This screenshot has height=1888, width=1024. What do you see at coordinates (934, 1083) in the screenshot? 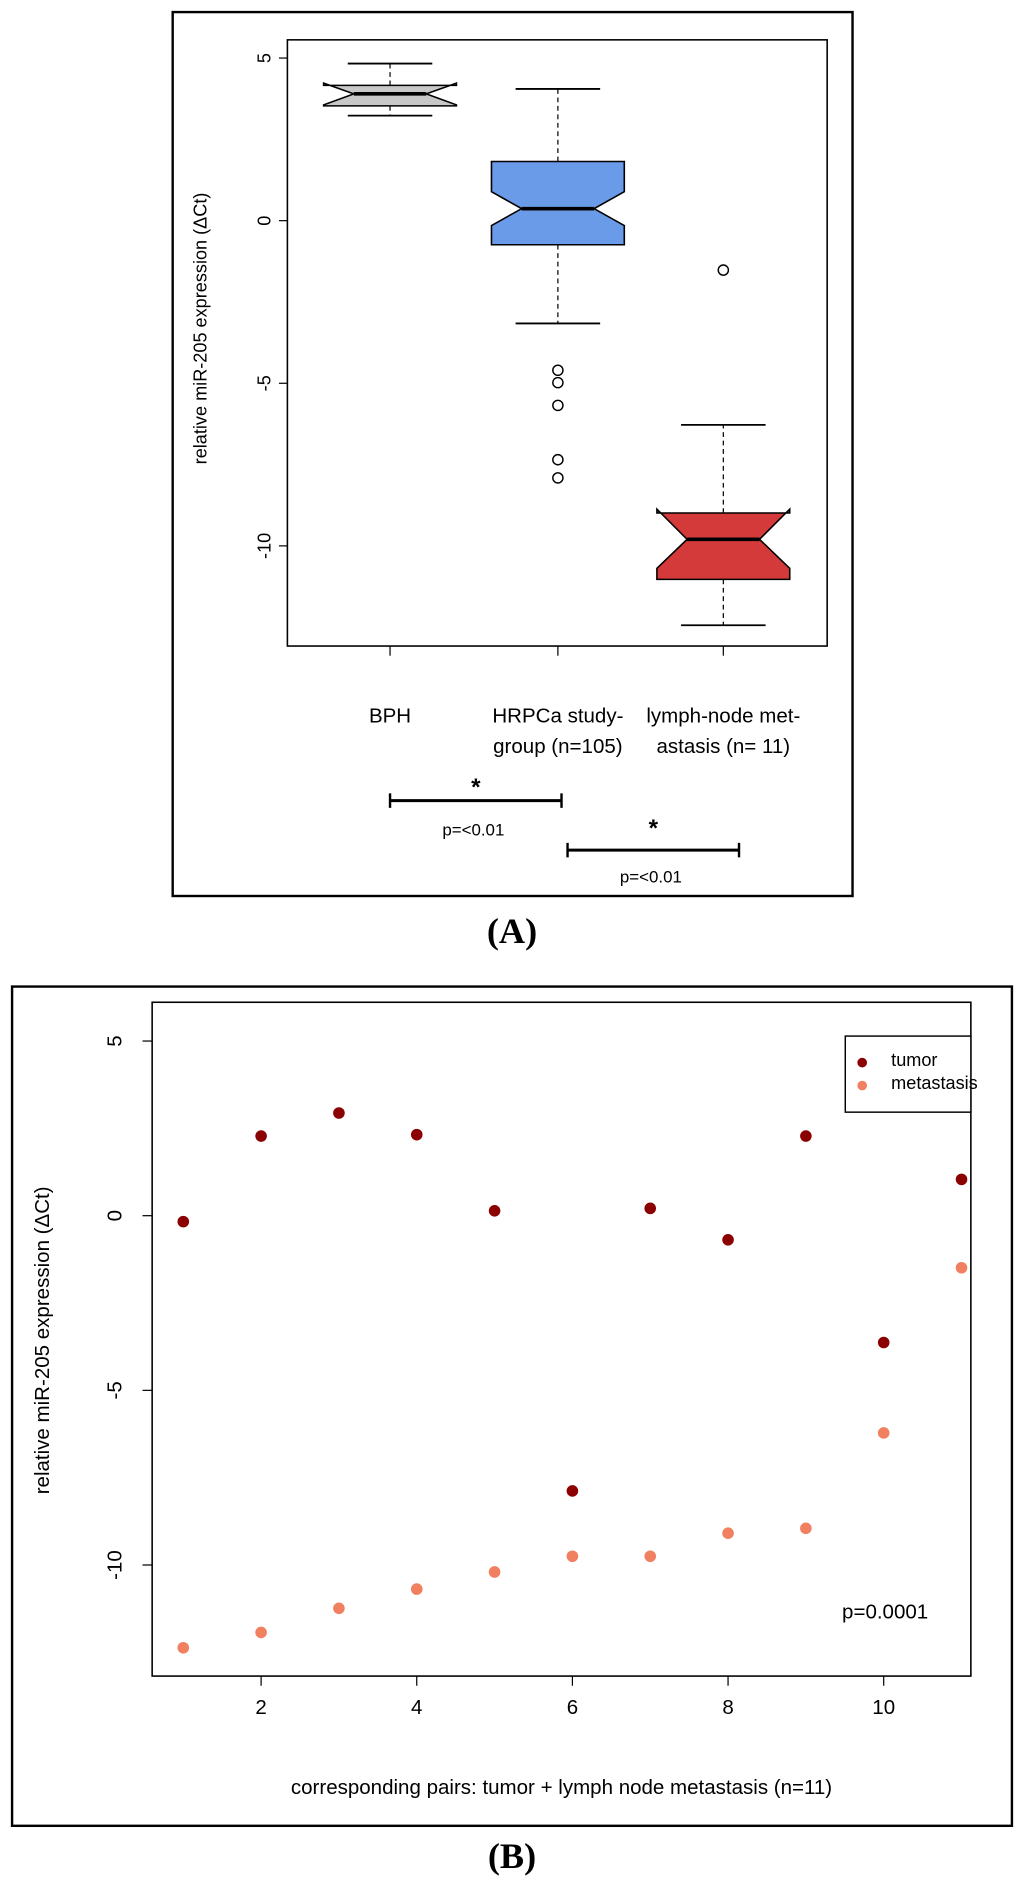
I see `legend-label: metastasis` at bounding box center [934, 1083].